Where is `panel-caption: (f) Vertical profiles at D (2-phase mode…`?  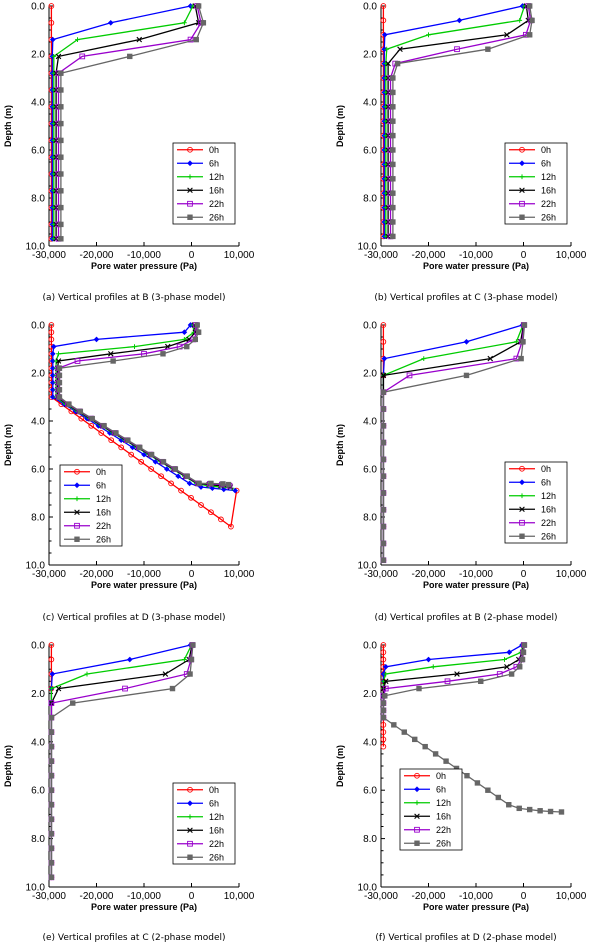 panel-caption: (f) Vertical profiles at D (2-phase mode… is located at coordinates (465, 938).